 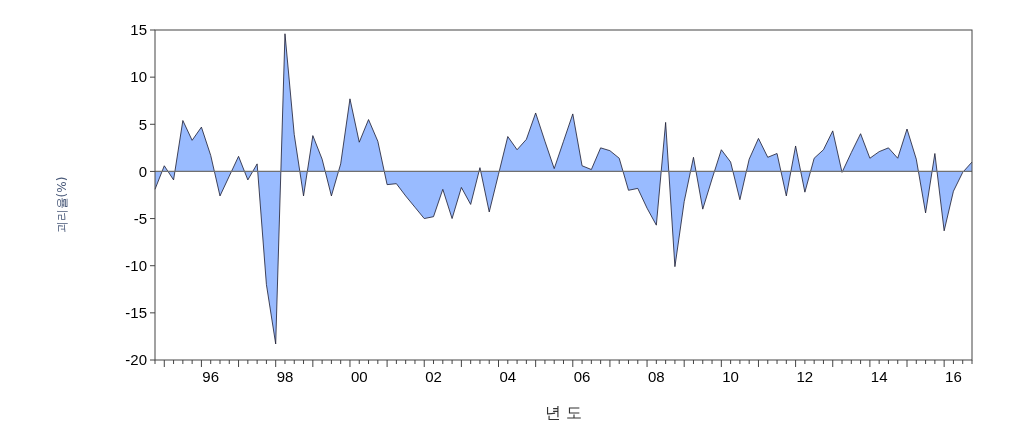 I want to click on x-tick-label: 00, so click(x=359, y=376).